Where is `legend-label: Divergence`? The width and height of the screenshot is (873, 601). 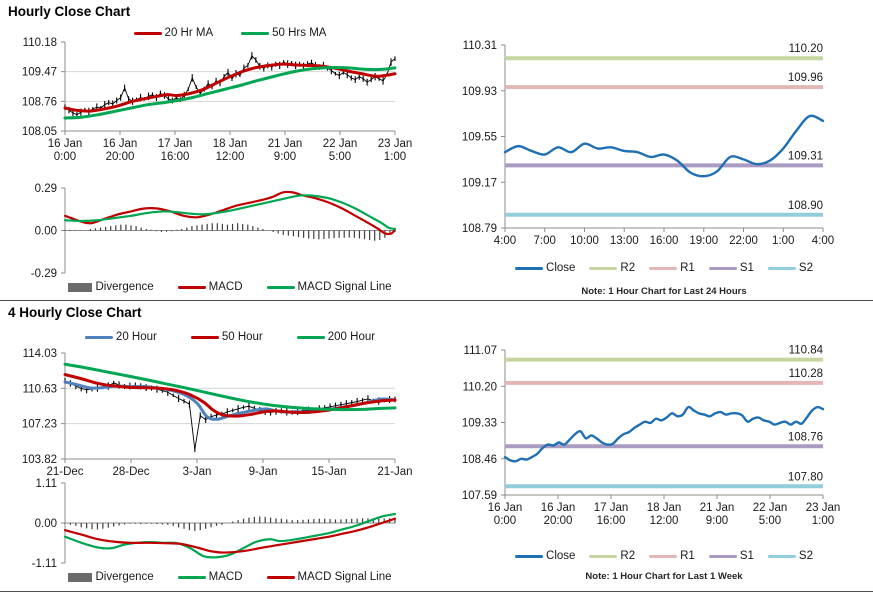 legend-label: Divergence is located at coordinates (124, 287).